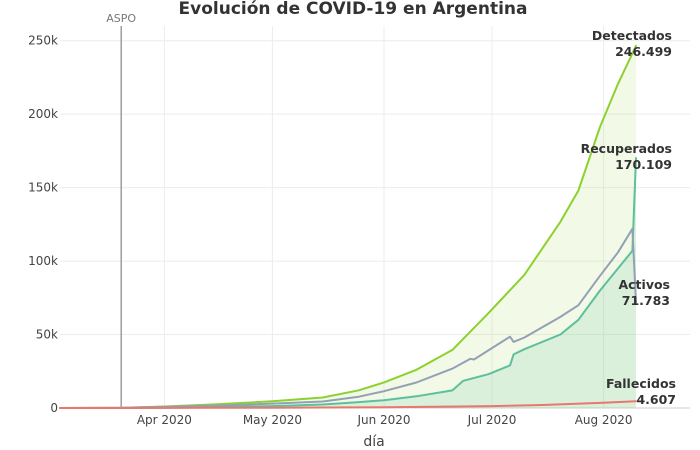  Describe the element at coordinates (492, 420) in the screenshot. I see `x-tick-label: Jul 2020` at that location.